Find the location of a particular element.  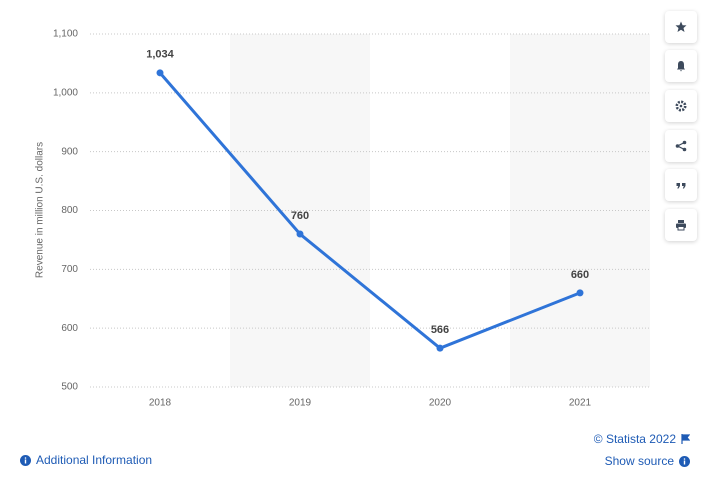

cite-button is located at coordinates (681, 185).